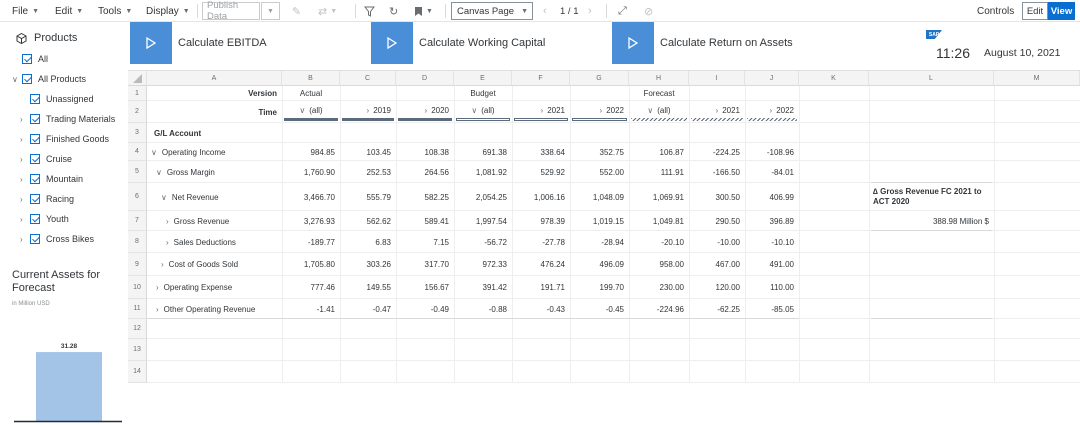 This screenshot has width=1080, height=425. What do you see at coordinates (137, 133) in the screenshot?
I see `row-header-3: 3` at bounding box center [137, 133].